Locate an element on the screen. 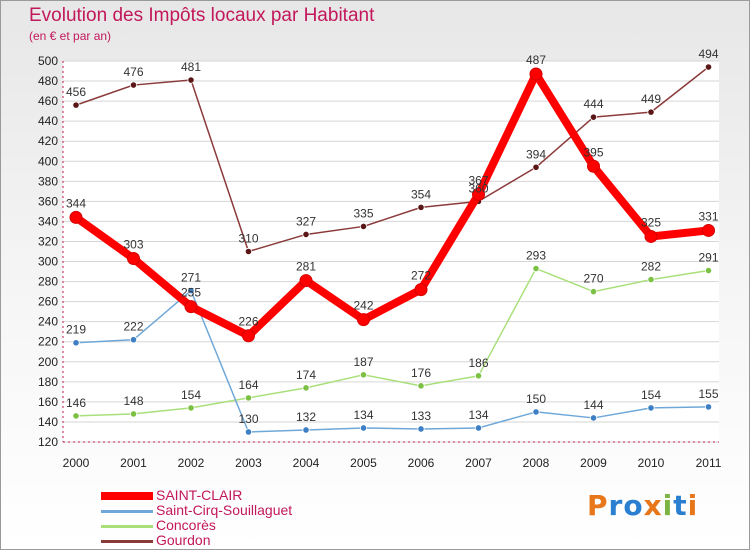 The width and height of the screenshot is (750, 550). y-tick-label: 220 is located at coordinates (48, 342).